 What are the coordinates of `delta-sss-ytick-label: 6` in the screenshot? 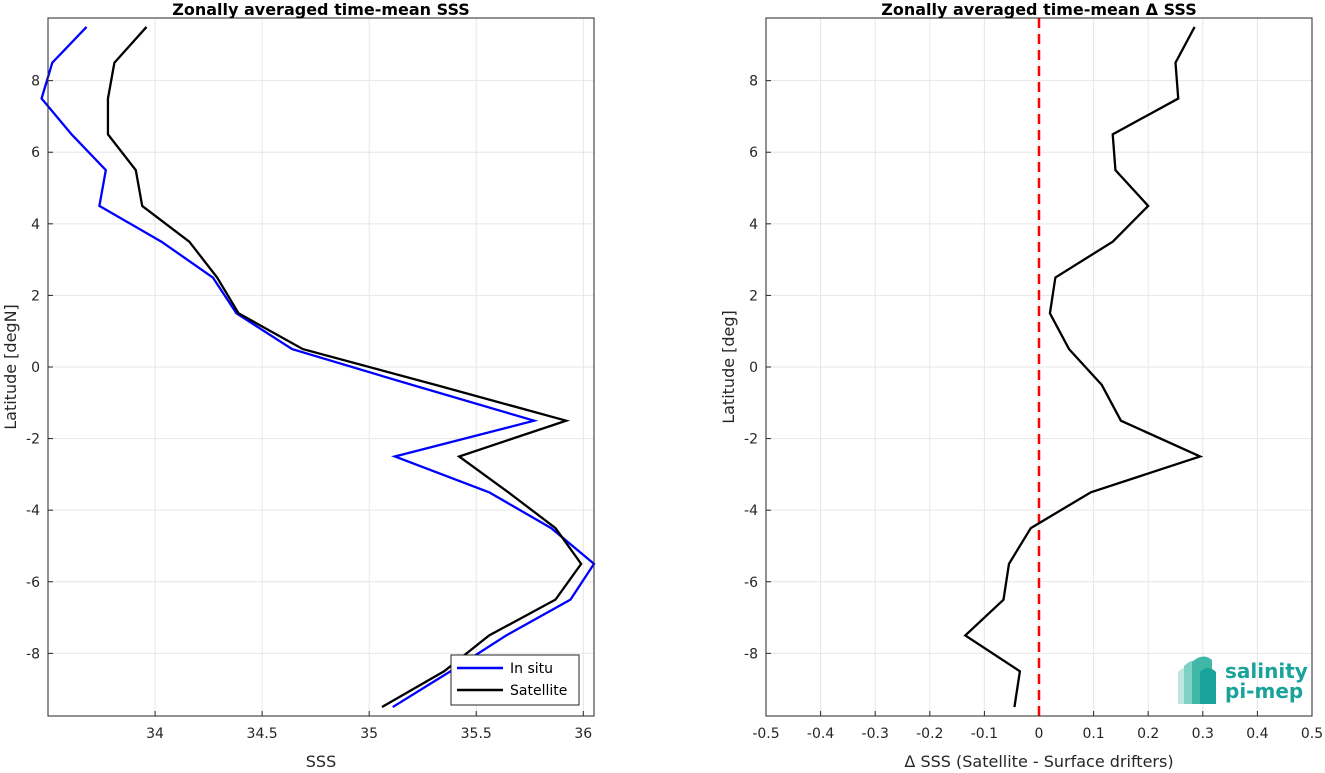 It's located at (753, 153).